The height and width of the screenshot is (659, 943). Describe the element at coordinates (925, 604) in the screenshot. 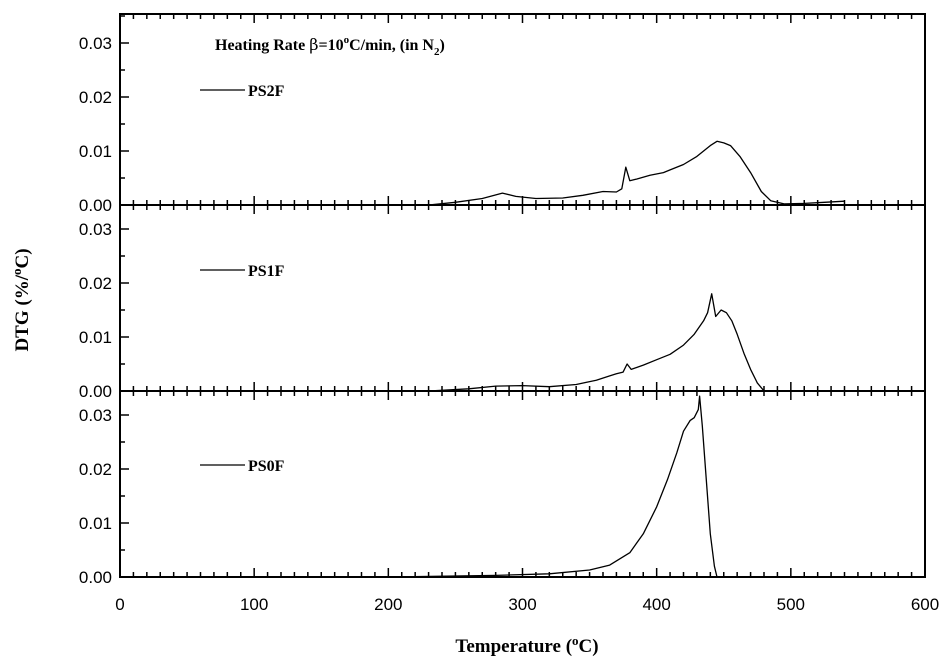

I see `x-tick-label: 600` at that location.